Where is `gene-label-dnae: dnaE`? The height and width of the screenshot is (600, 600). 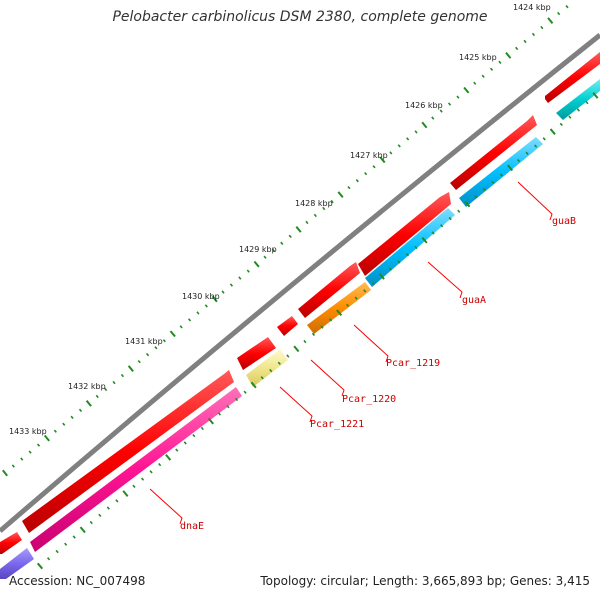
gene-label-dnae: dnaE is located at coordinates (192, 526).